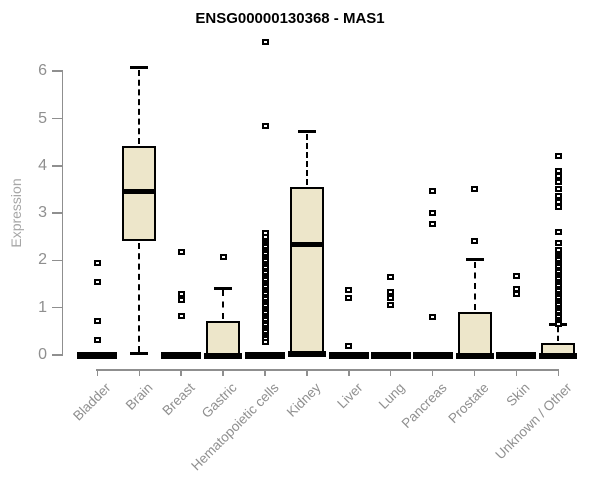 This screenshot has width=600, height=500. What do you see at coordinates (42, 307) in the screenshot?
I see `y-tick-label: 1` at bounding box center [42, 307].